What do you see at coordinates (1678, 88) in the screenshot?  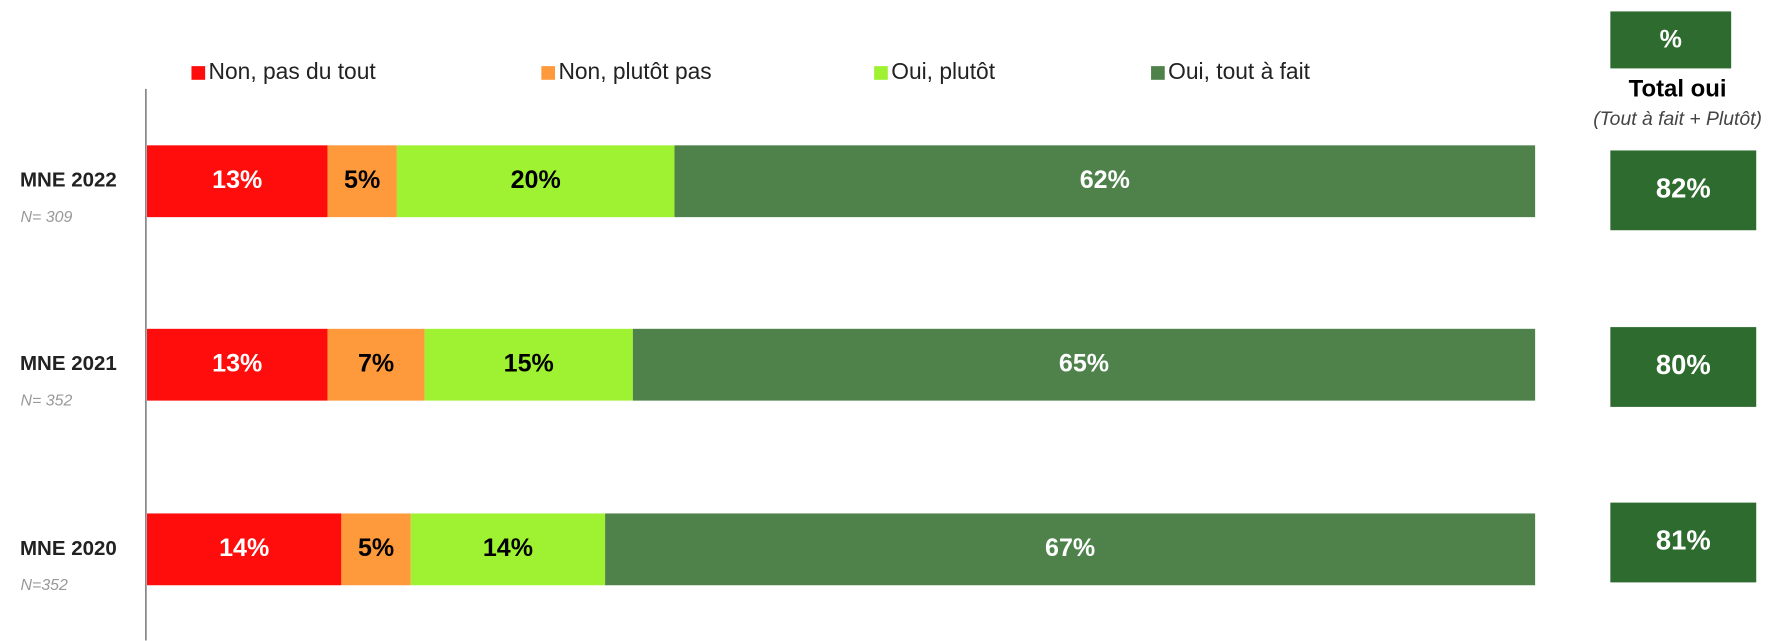 I see `total-title: Total oui` at bounding box center [1678, 88].